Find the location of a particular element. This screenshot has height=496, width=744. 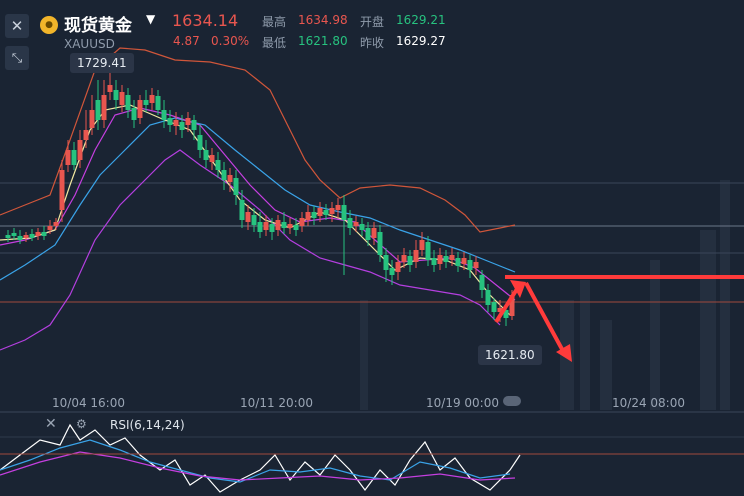

open-label: 开盘 is located at coordinates (372, 22).